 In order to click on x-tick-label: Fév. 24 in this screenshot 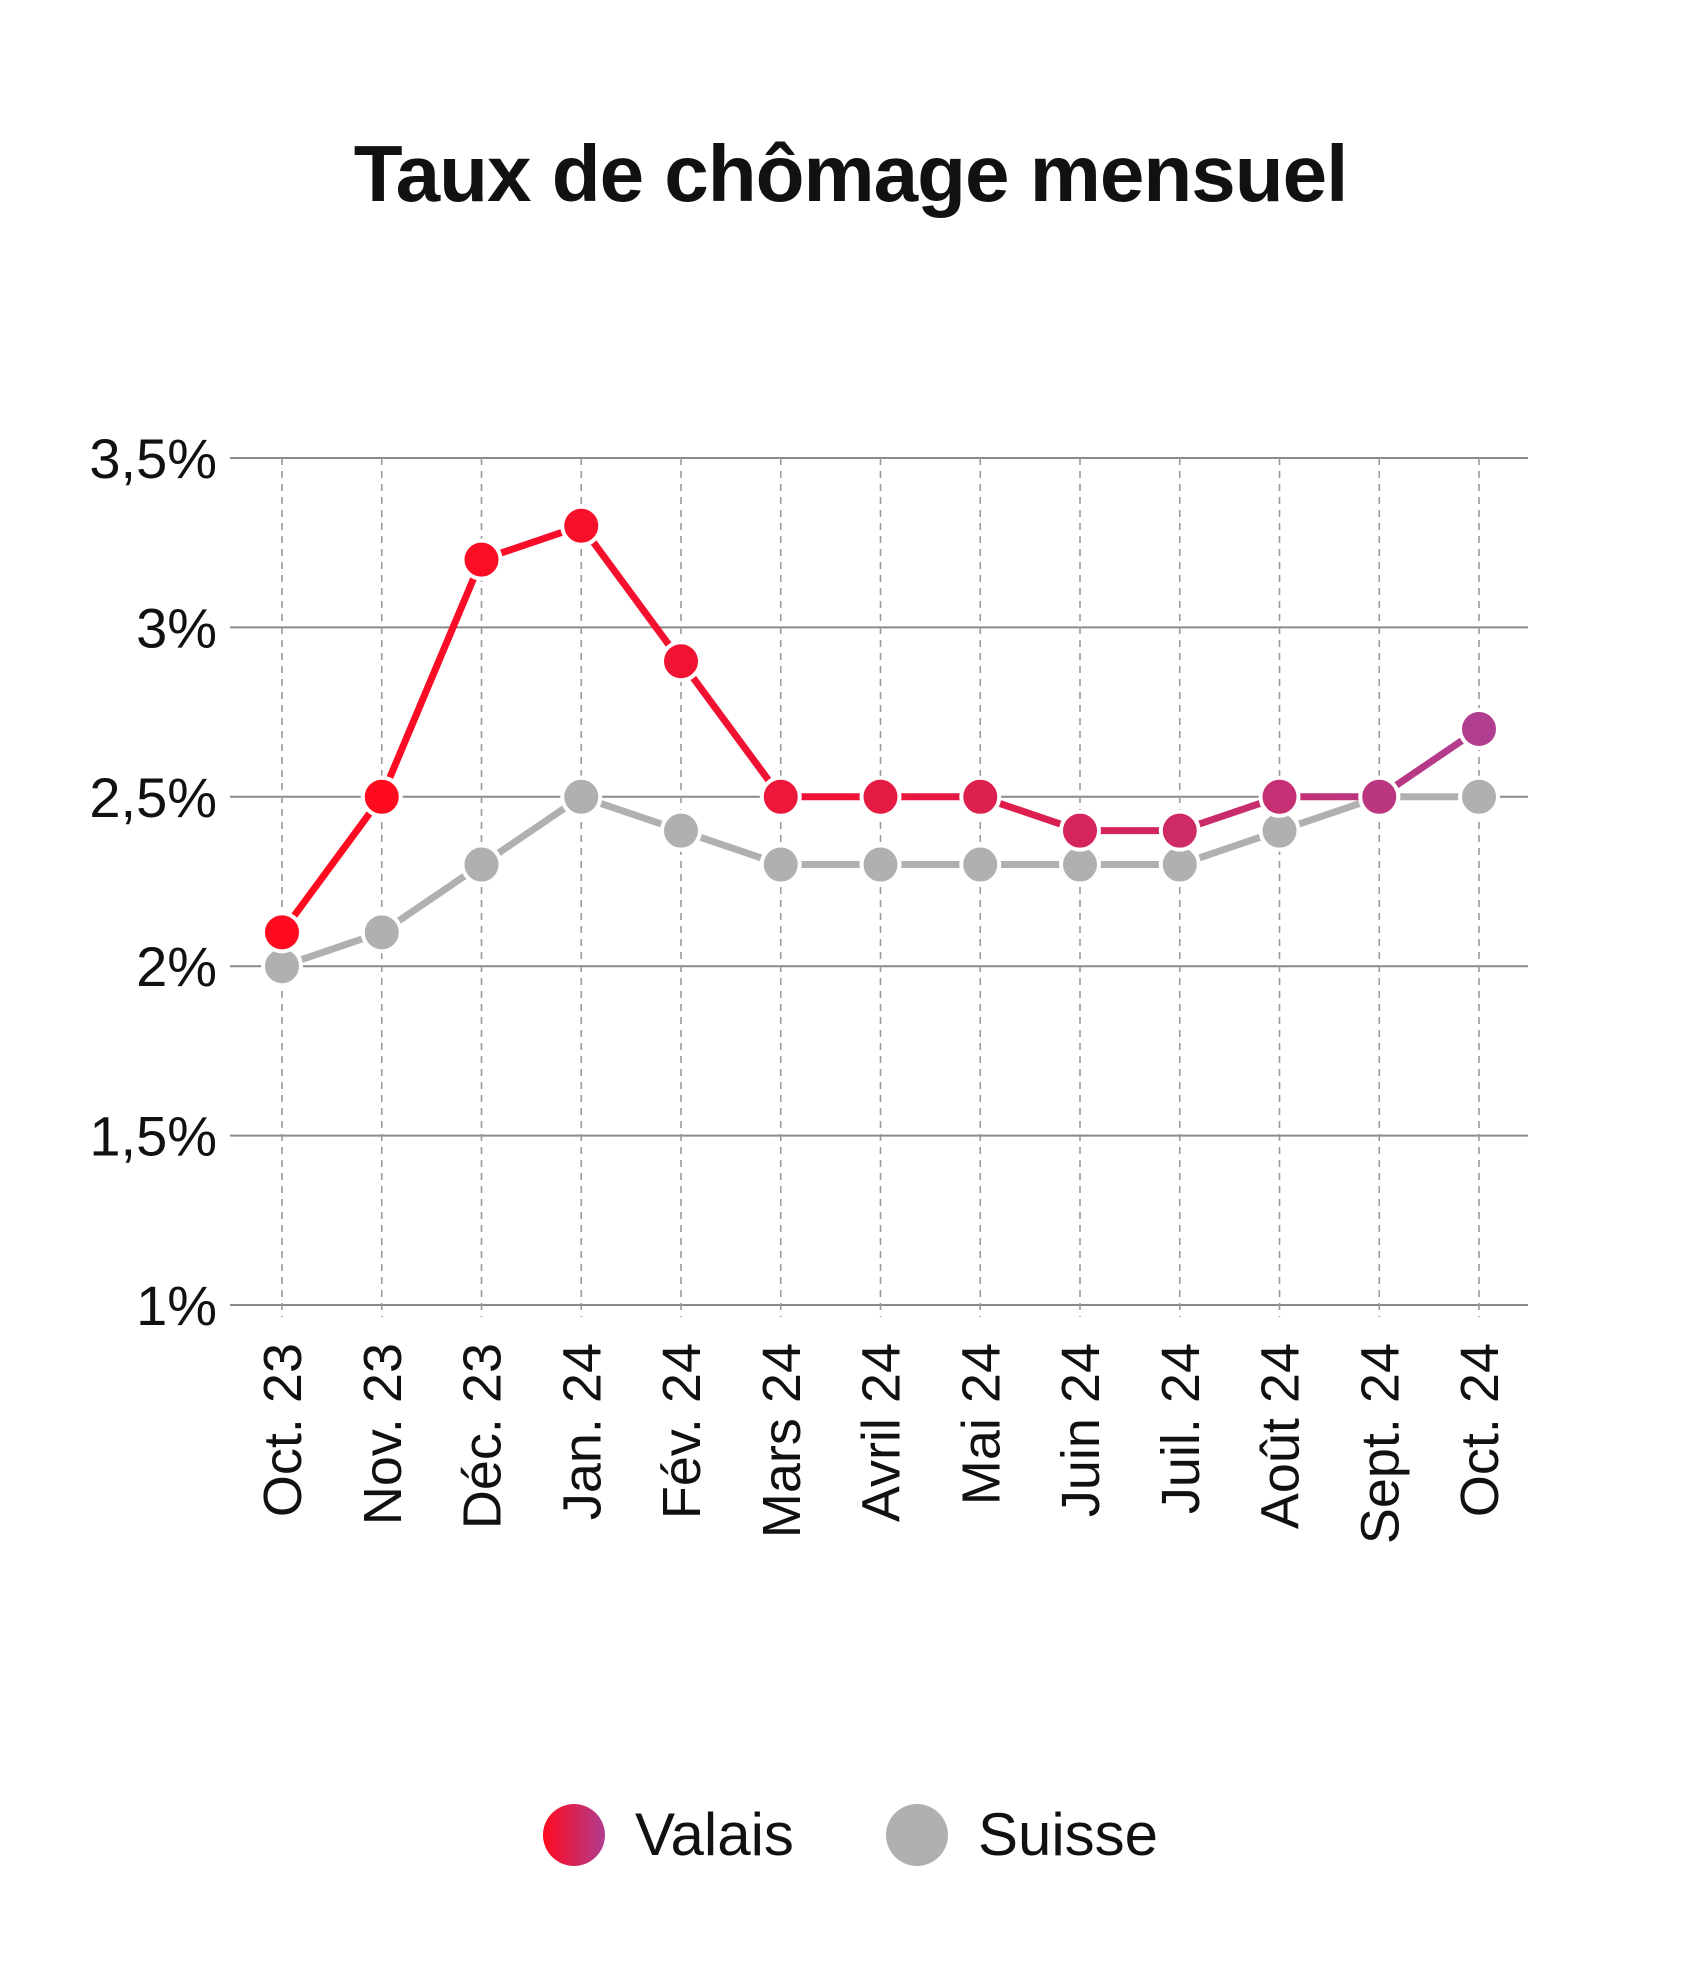, I will do `click(682, 1431)`.